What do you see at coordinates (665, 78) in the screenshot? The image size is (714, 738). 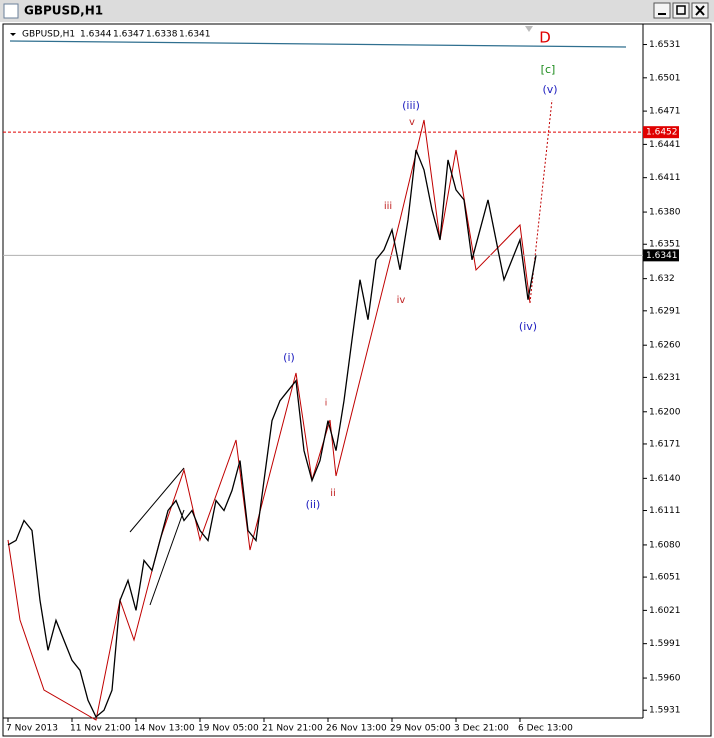 I see `y-tick-label: 1.6501` at bounding box center [665, 78].